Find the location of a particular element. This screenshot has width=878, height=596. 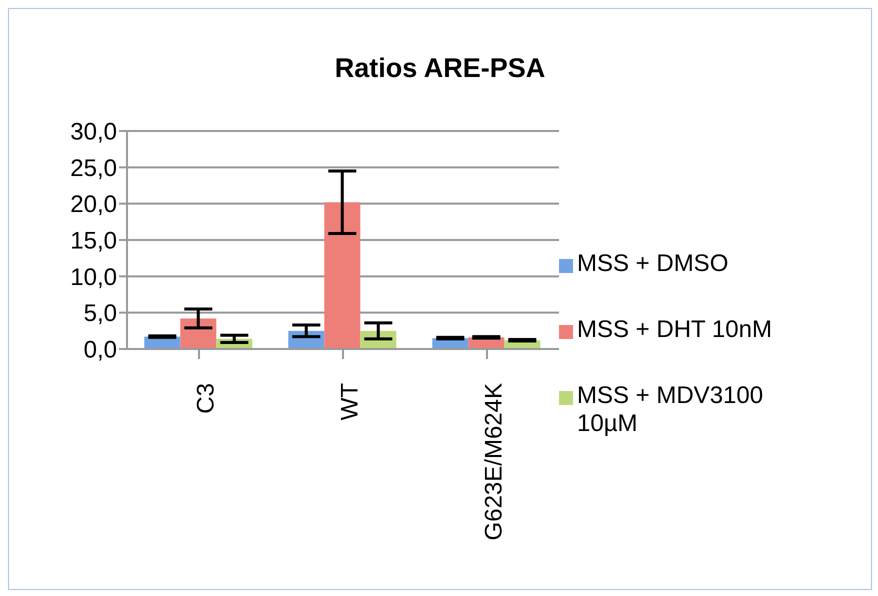

chart-title: Ratios ARE-PSA is located at coordinates (440, 68).